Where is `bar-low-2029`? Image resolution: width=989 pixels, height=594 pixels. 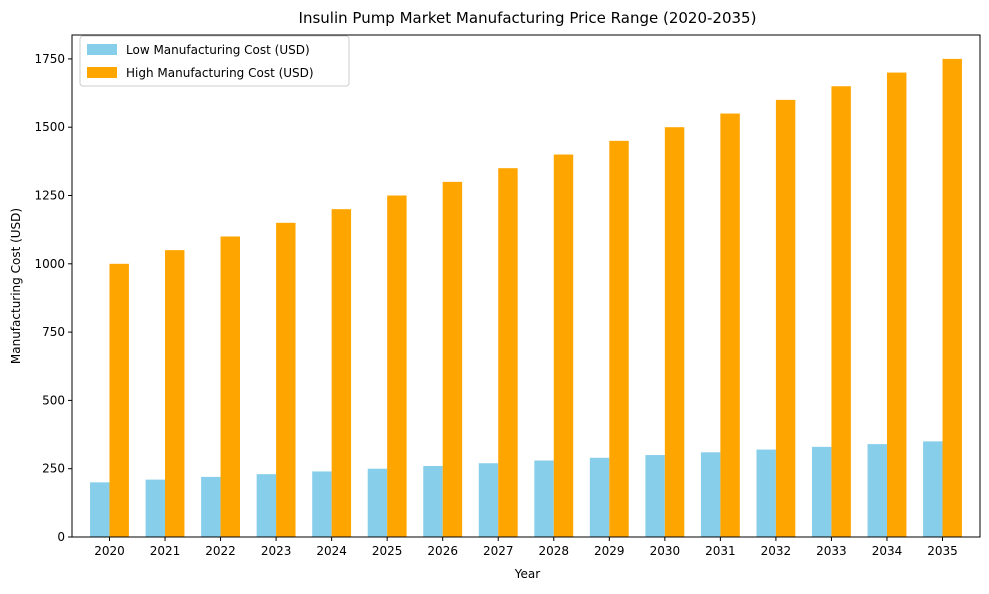 bar-low-2029 is located at coordinates (599, 497).